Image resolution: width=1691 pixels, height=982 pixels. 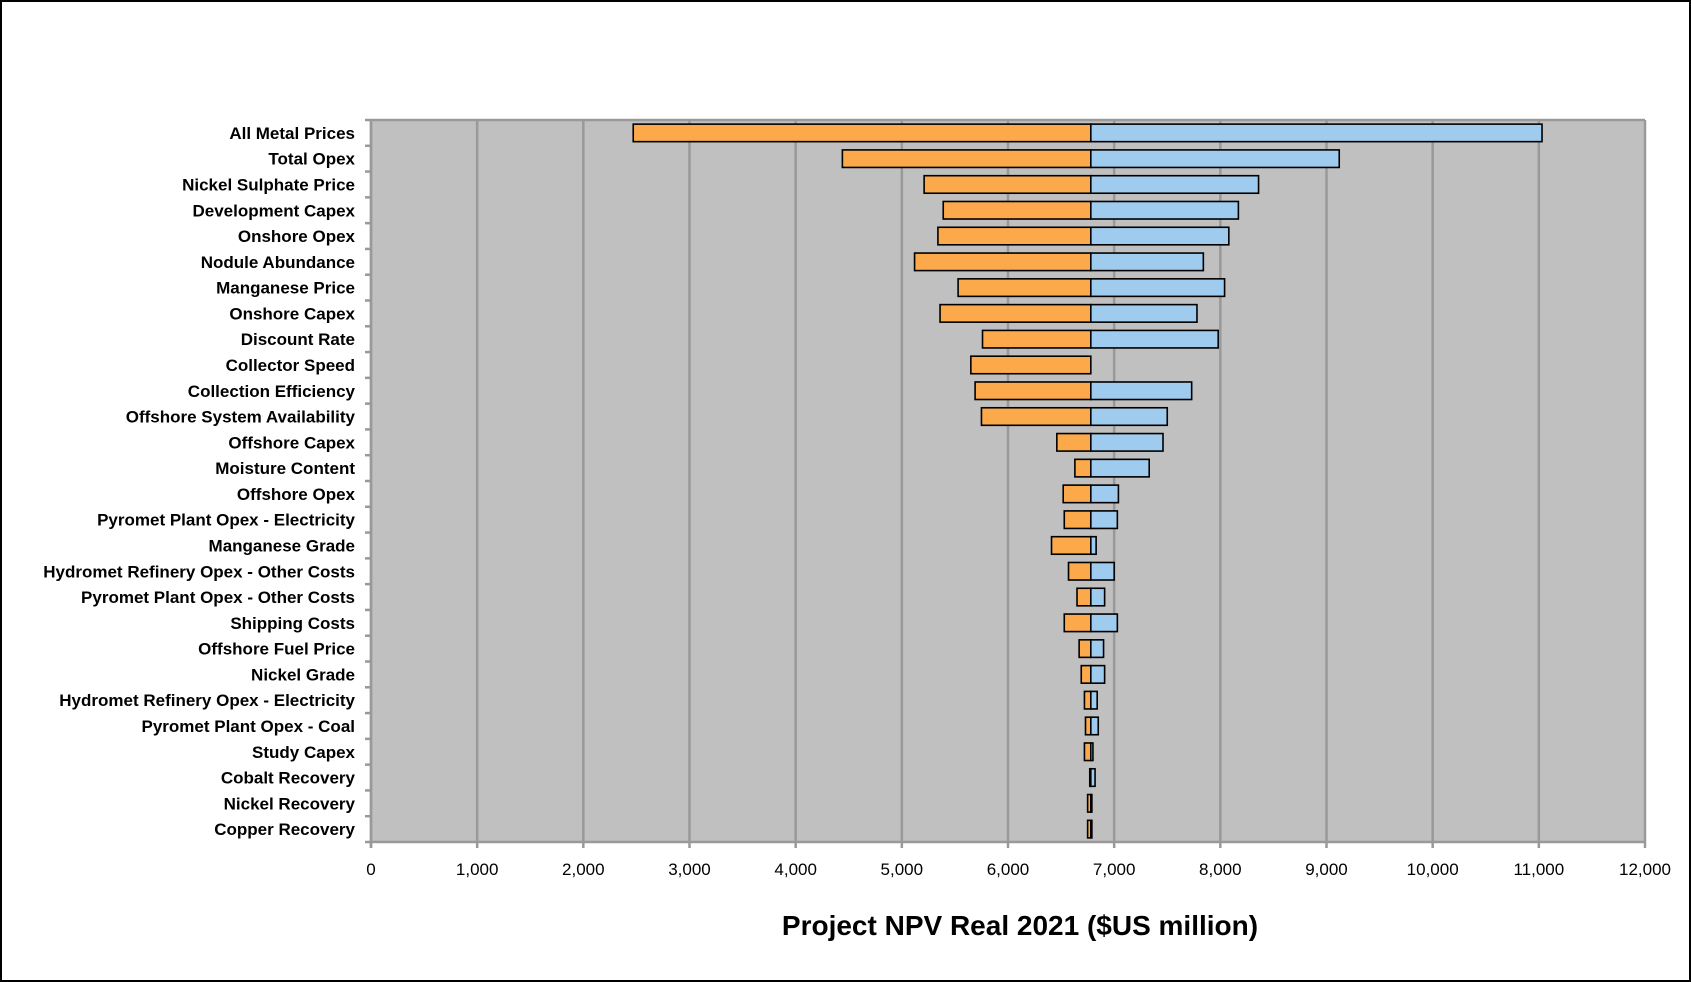 I want to click on category-label: Offshore Opex, so click(x=296, y=494).